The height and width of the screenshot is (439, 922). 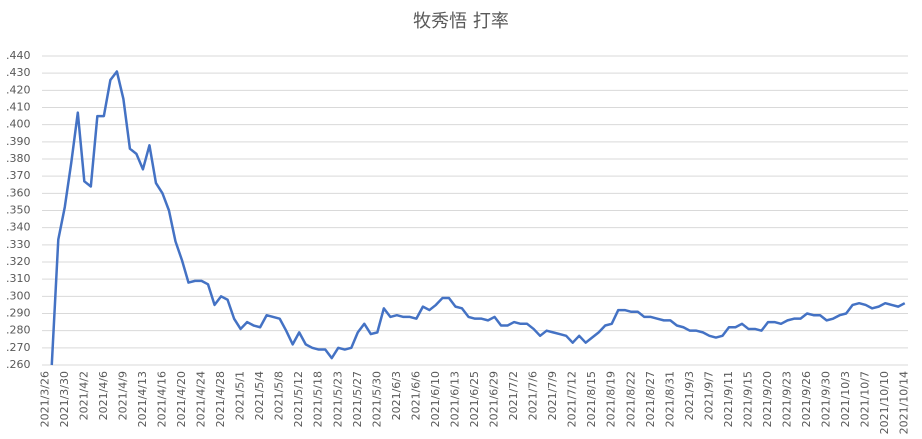 I want to click on x-tick-label: 2021/8/19, so click(x=611, y=399).